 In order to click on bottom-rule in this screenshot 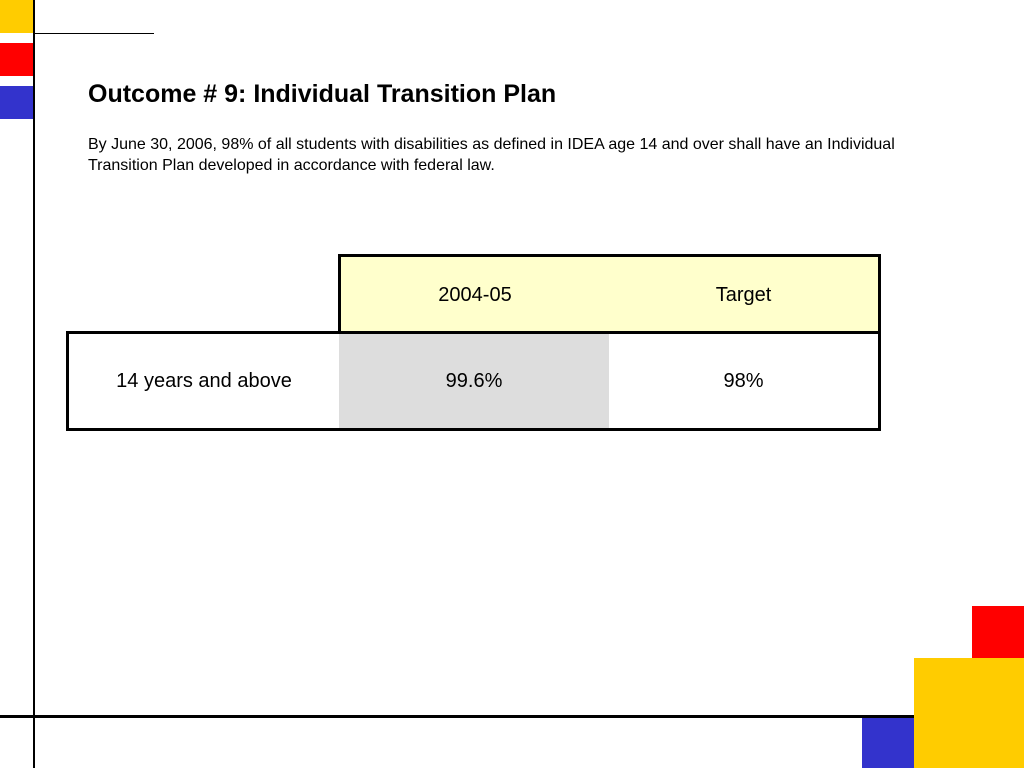, I will do `click(457, 716)`.